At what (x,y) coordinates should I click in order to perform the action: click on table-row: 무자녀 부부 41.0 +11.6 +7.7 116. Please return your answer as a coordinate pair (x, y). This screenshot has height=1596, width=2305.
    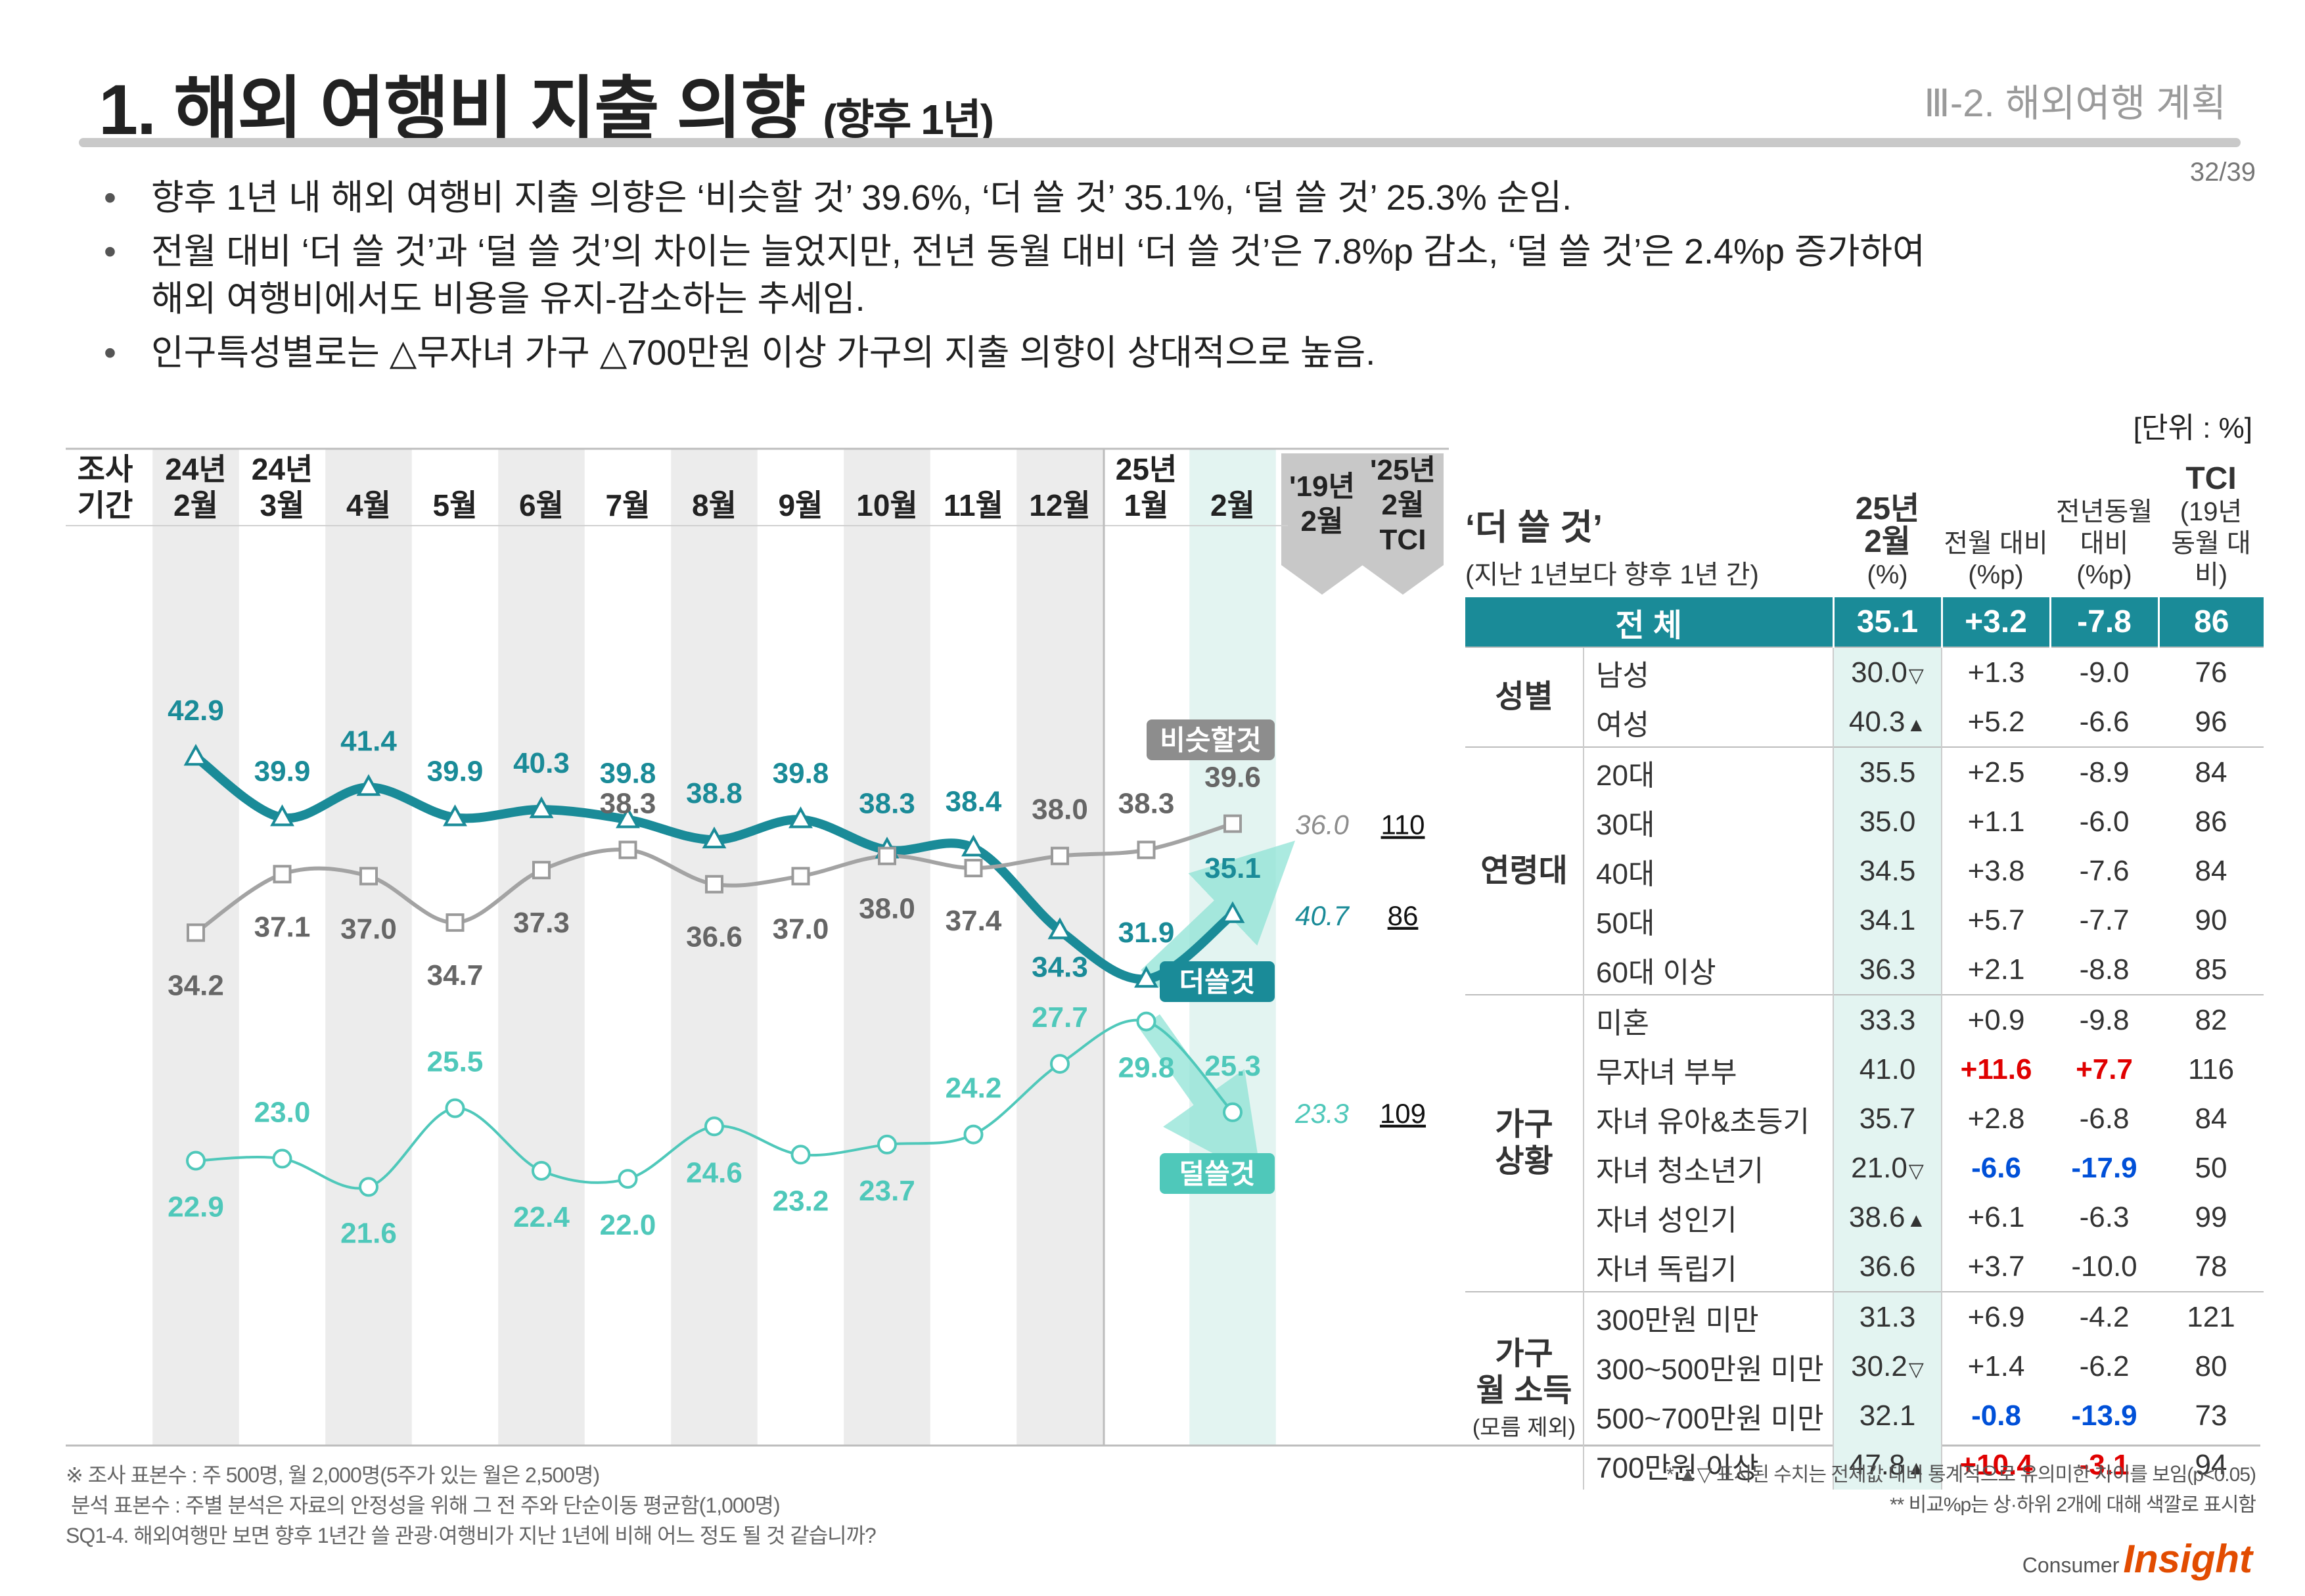
    Looking at the image, I should click on (1864, 1069).